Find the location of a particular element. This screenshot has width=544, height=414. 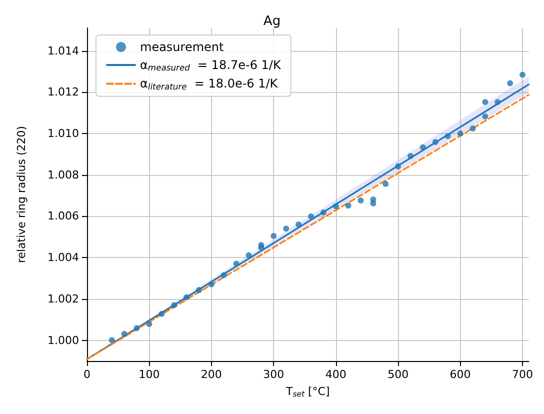

y-tick-label: 1.008 is located at coordinates (63, 175).